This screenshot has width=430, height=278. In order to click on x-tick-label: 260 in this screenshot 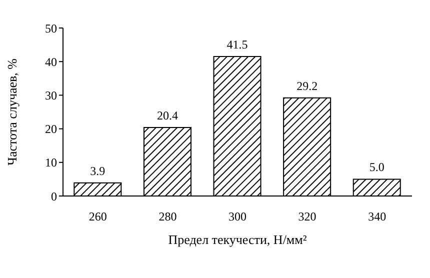, I will do `click(97, 217)`.